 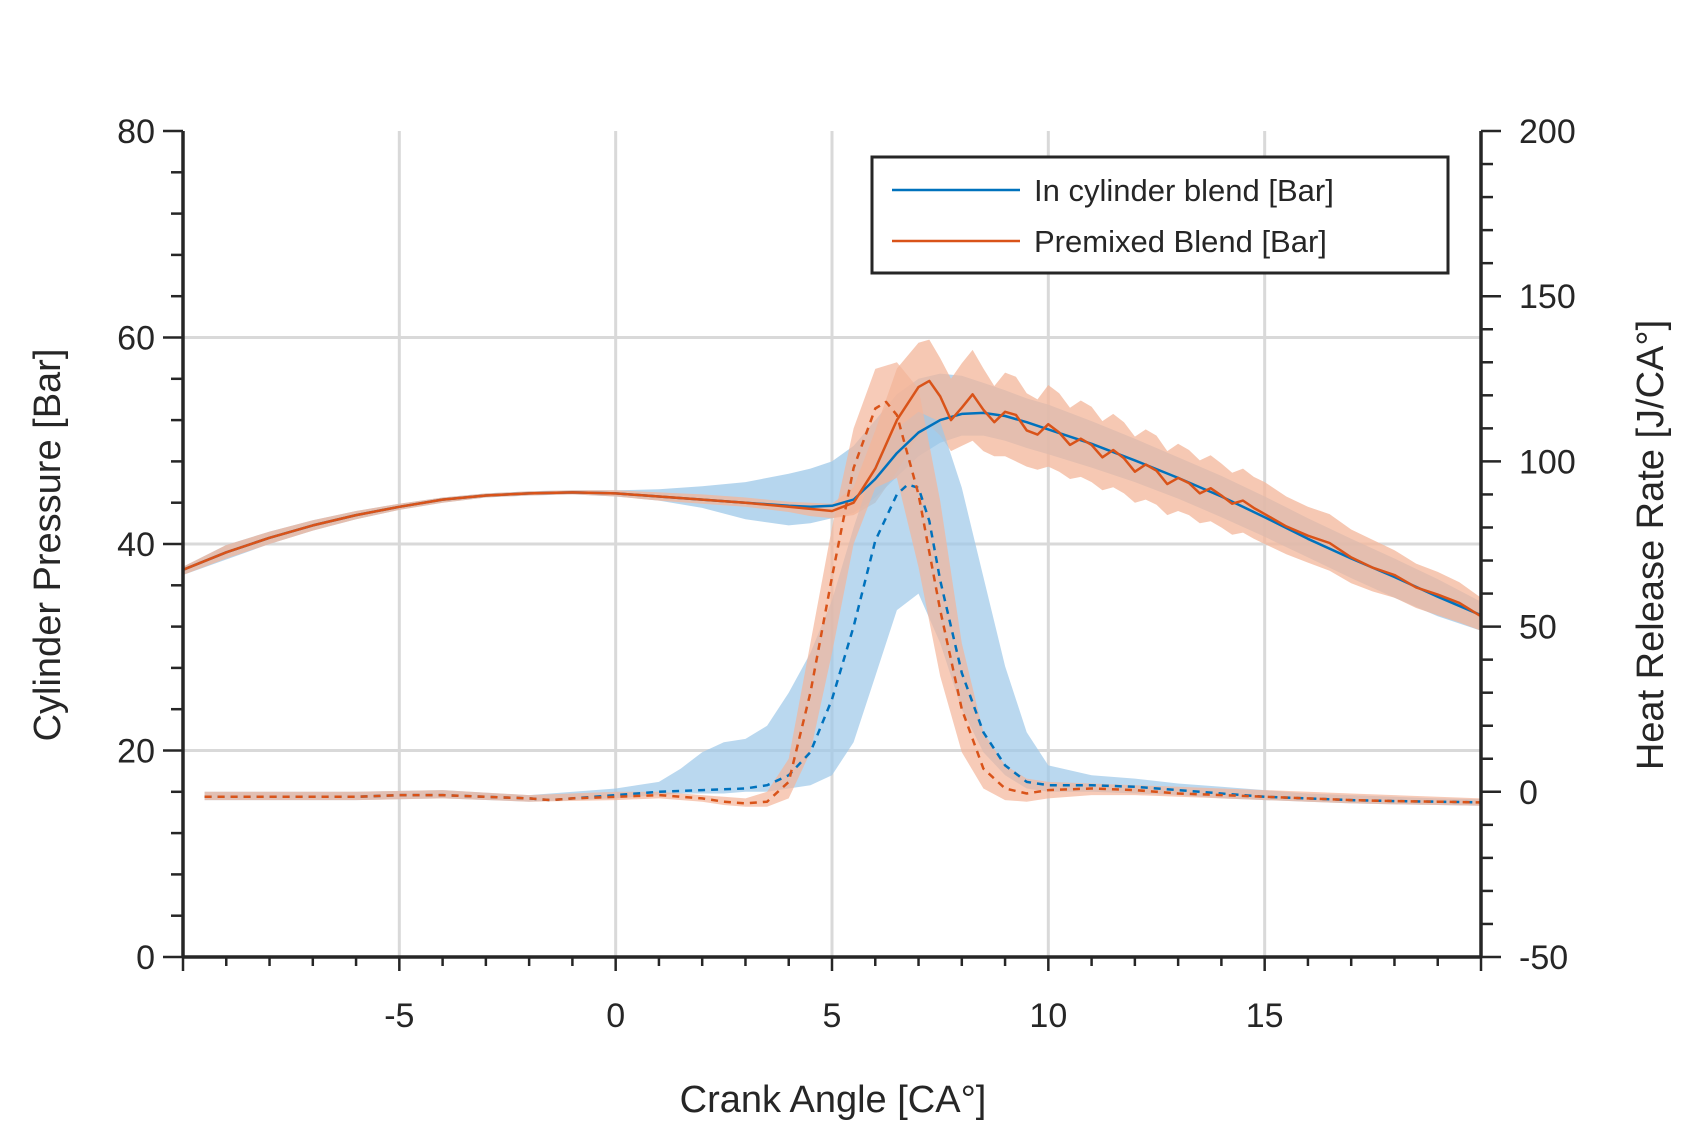 What do you see at coordinates (1048, 1016) in the screenshot?
I see `x-tick-label: 10` at bounding box center [1048, 1016].